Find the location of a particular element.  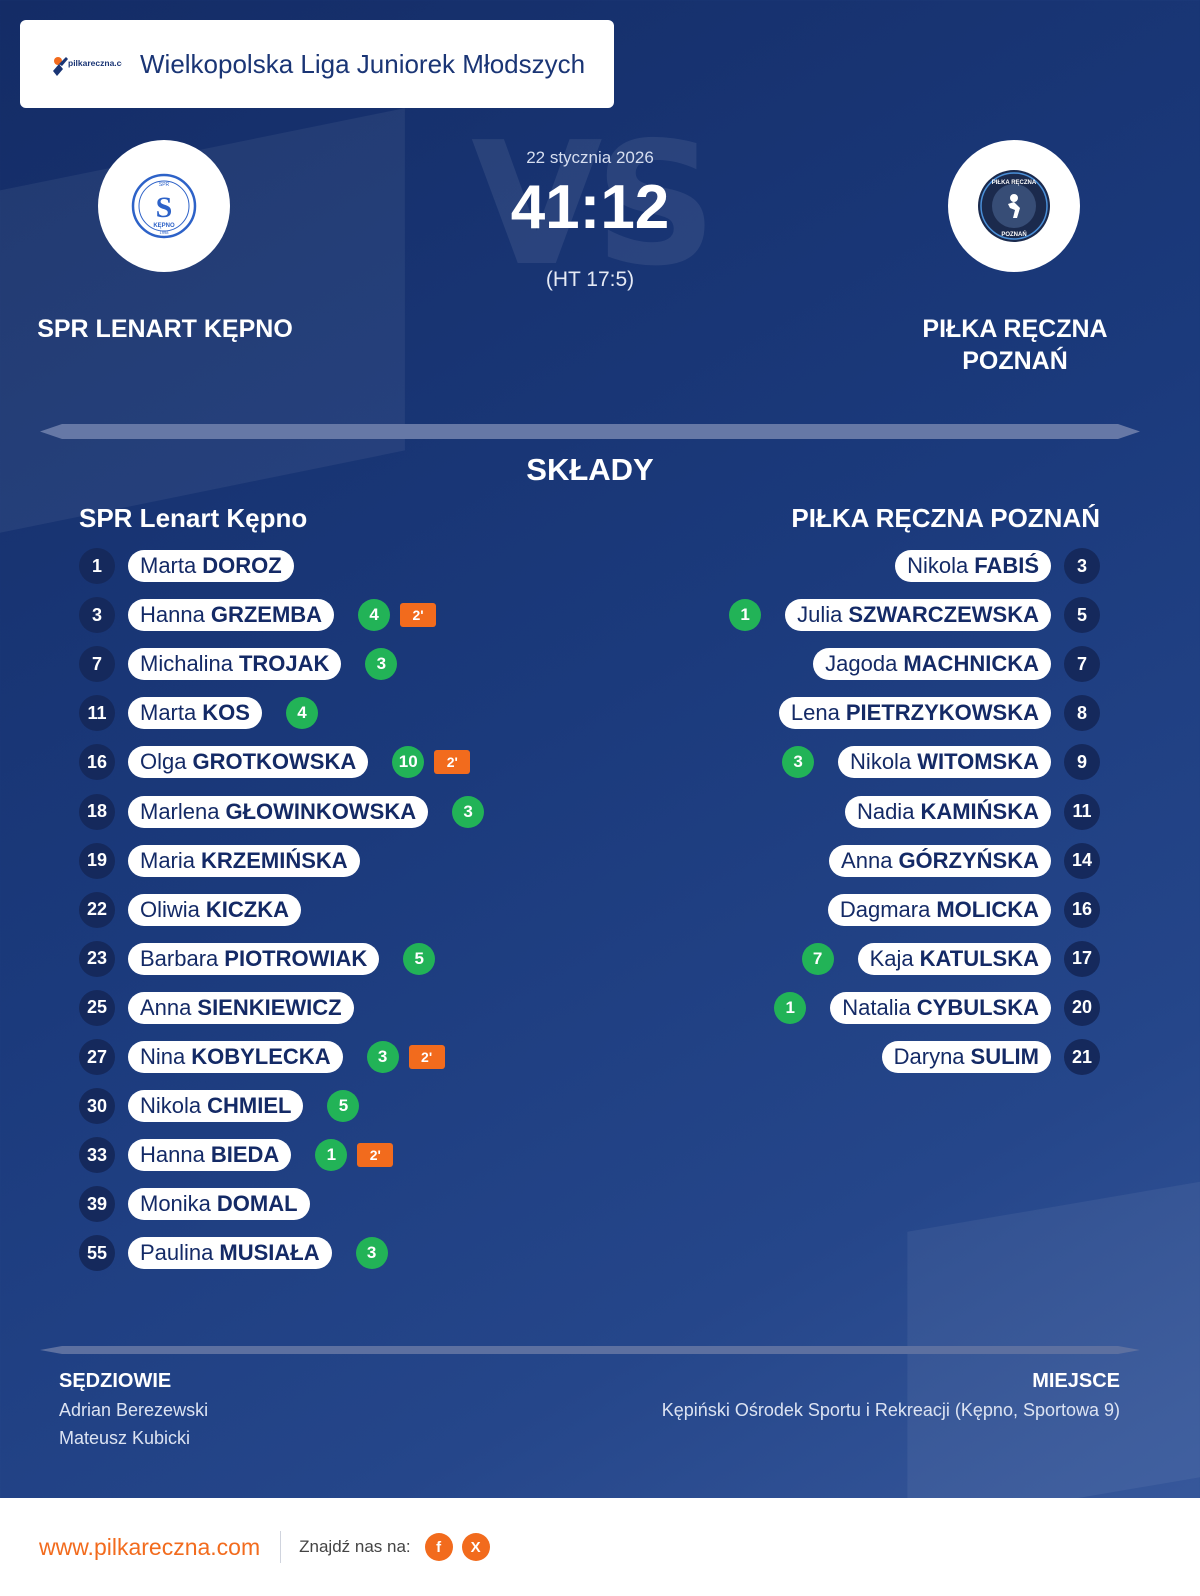

player-first-name: Nina is located at coordinates (163, 1056).